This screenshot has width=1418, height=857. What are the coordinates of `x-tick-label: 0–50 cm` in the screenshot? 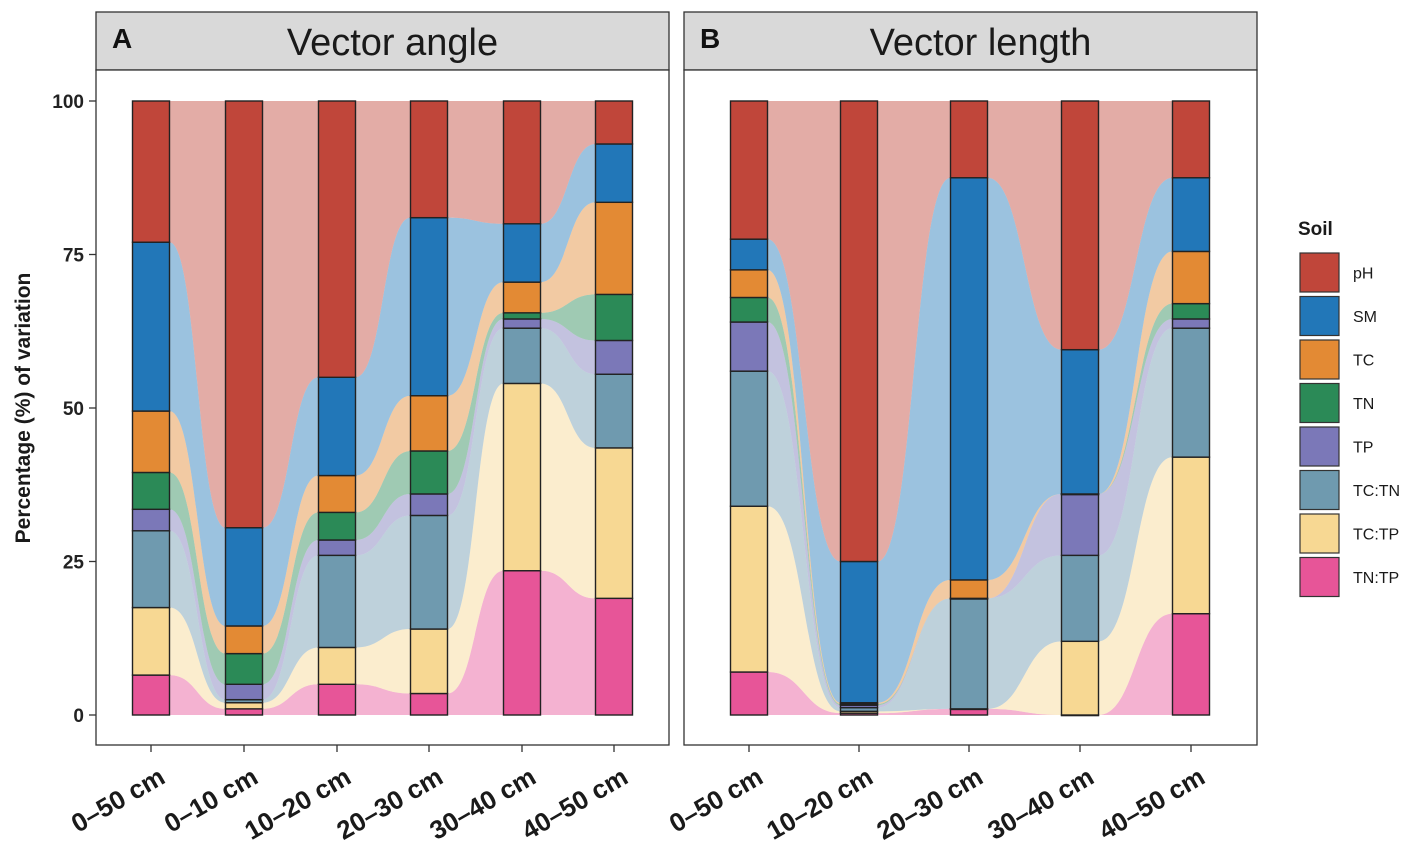 It's located at (716, 799).